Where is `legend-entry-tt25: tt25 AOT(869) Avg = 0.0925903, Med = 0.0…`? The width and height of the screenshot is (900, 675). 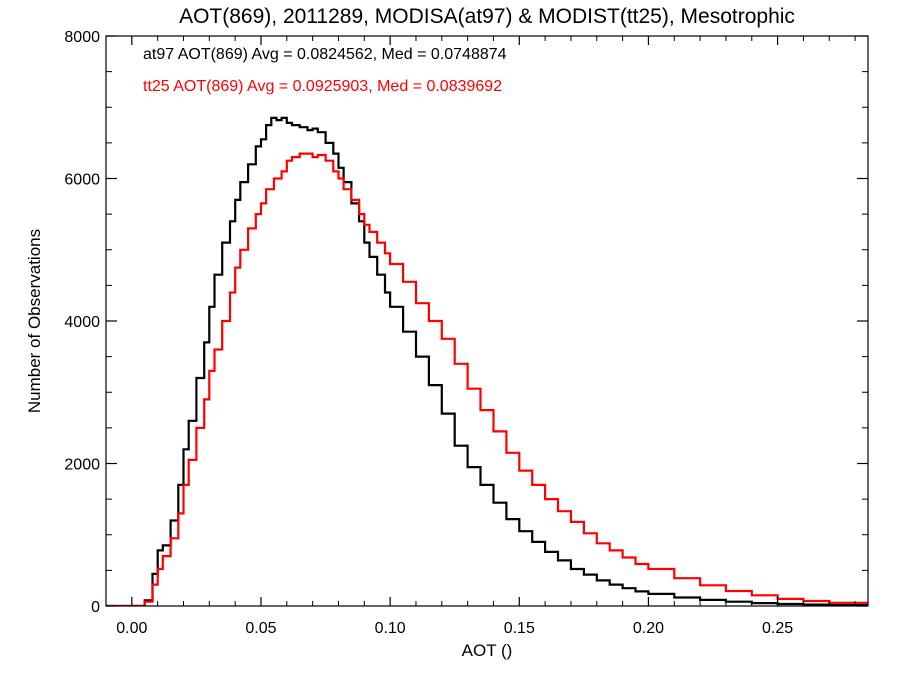
legend-entry-tt25: tt25 AOT(869) Avg = 0.0925903, Med = 0.0… is located at coordinates (322, 86).